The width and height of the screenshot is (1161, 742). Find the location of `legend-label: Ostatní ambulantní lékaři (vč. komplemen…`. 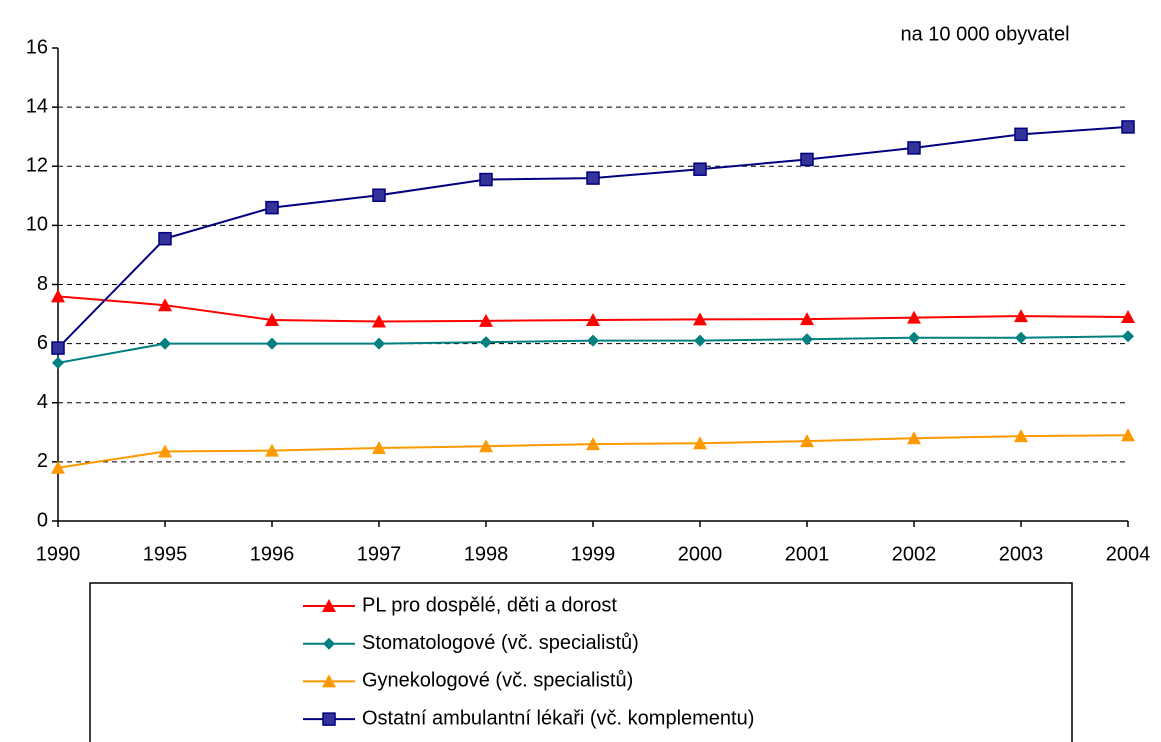

legend-label: Ostatní ambulantní lékaři (vč. komplemen… is located at coordinates (558, 718).